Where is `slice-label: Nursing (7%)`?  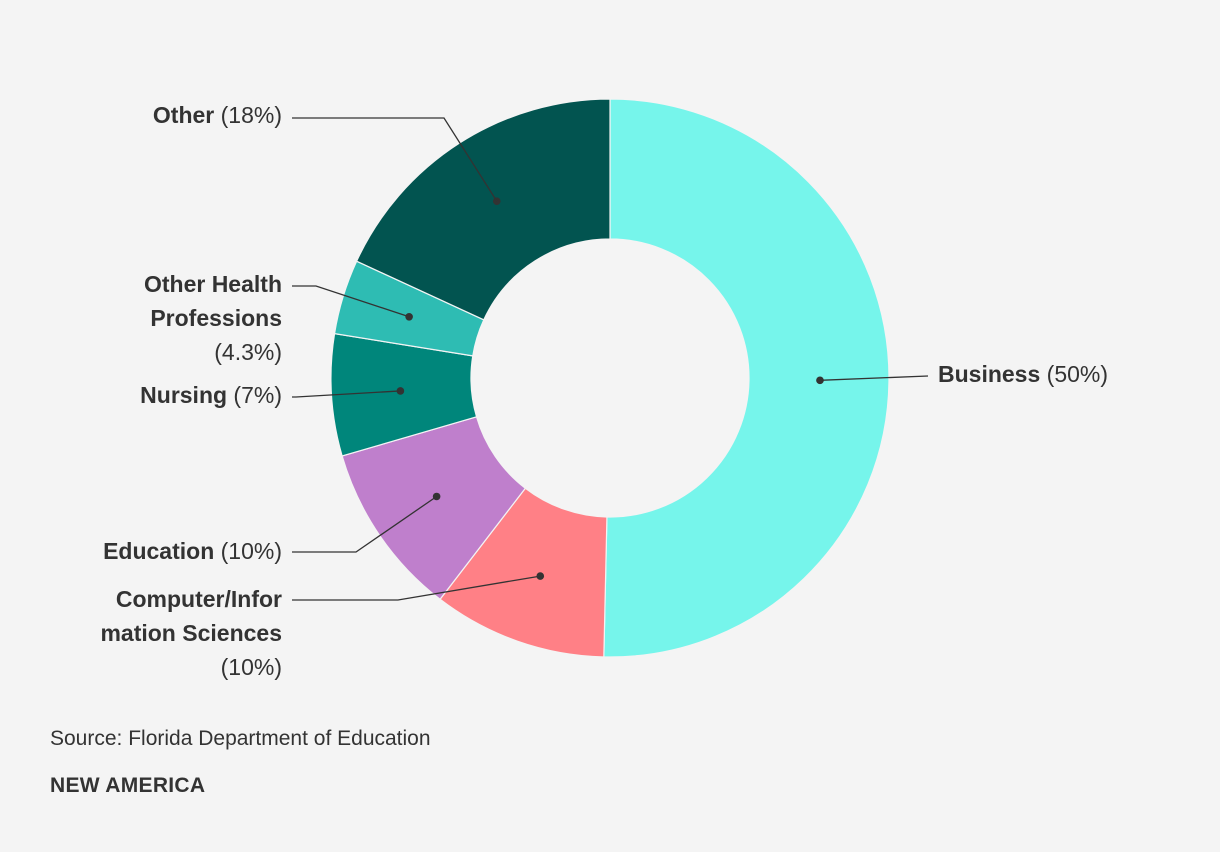 slice-label: Nursing (7%) is located at coordinates (211, 395).